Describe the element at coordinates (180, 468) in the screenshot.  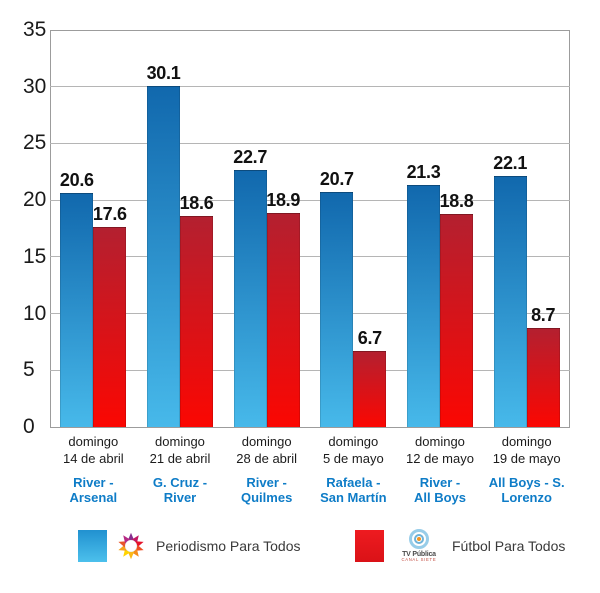
I see `category-label: domingo 21 de abril G. Cruz - River` at that location.